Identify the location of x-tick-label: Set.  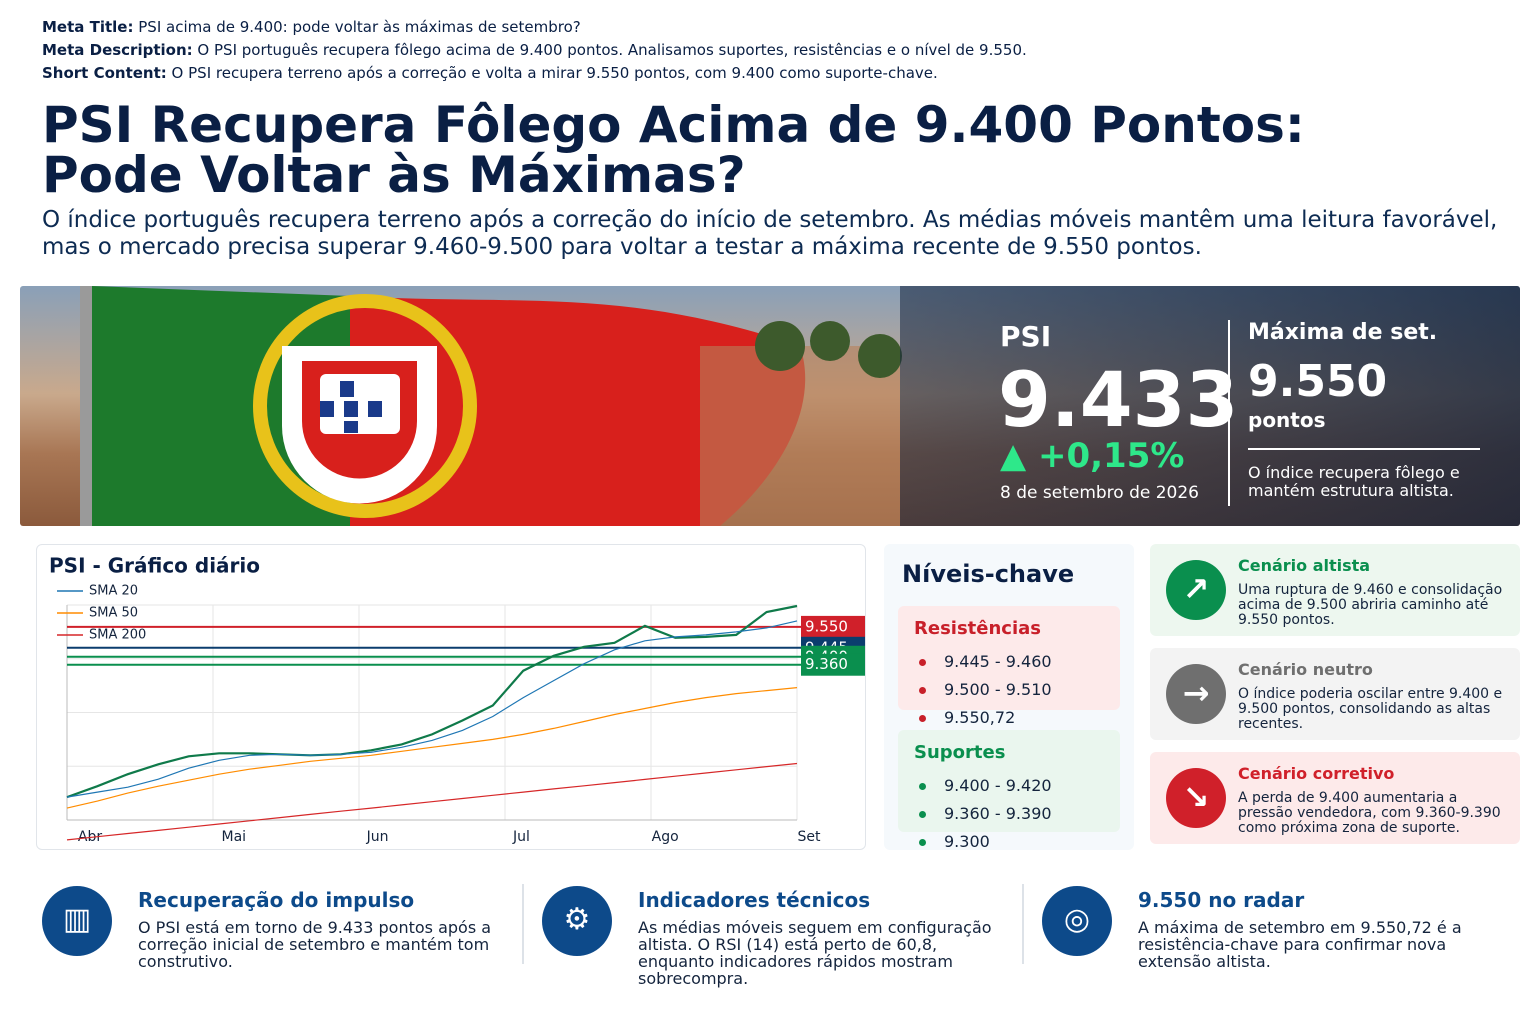
(810, 837).